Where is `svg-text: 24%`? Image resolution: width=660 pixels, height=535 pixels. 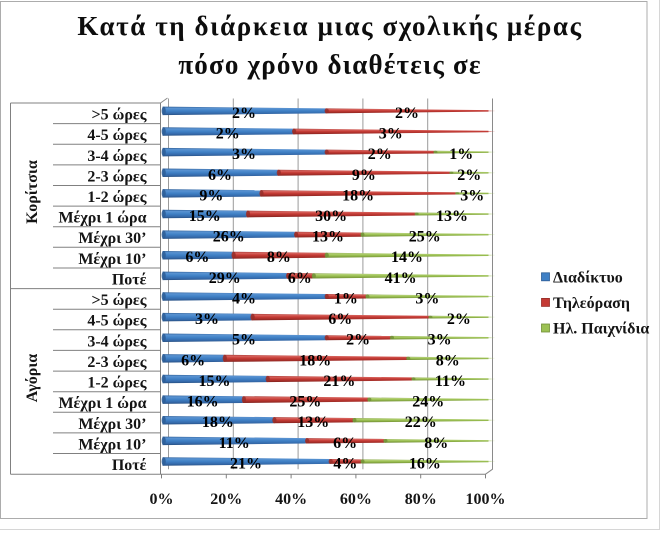
svg-text: 24% is located at coordinates (428, 402).